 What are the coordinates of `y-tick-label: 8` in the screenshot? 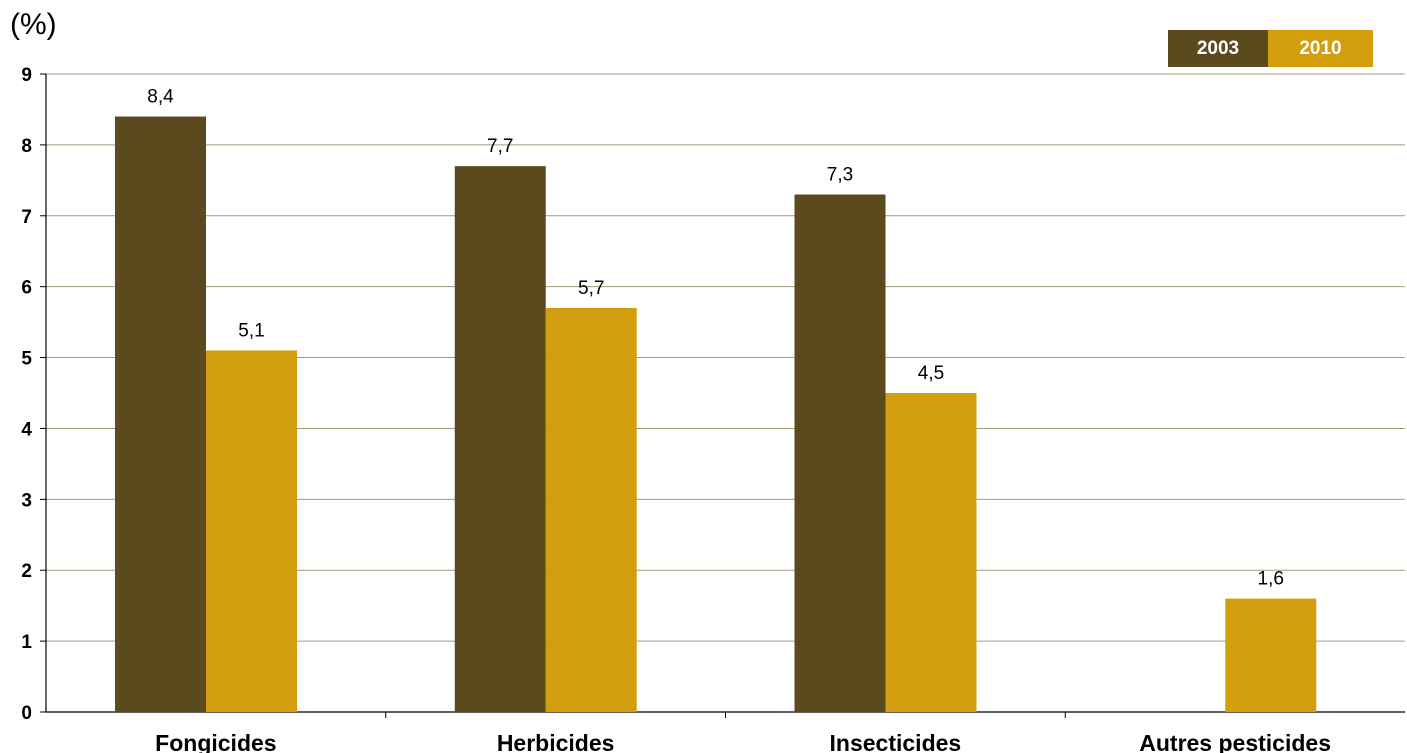 It's located at (26, 146).